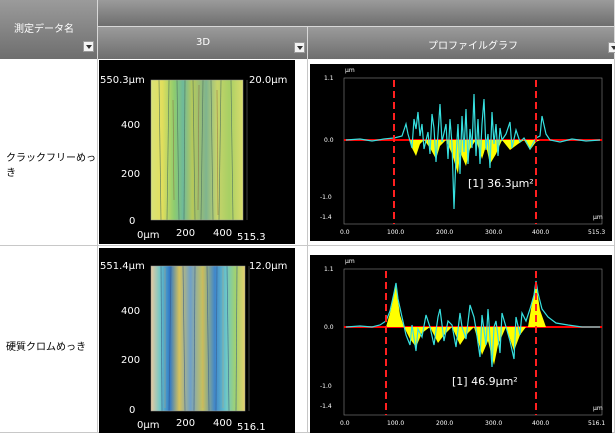 The image size is (615, 433). Describe the element at coordinates (501, 183) in the screenshot. I see `profile-area-label: [1] 36.3μm²` at that location.